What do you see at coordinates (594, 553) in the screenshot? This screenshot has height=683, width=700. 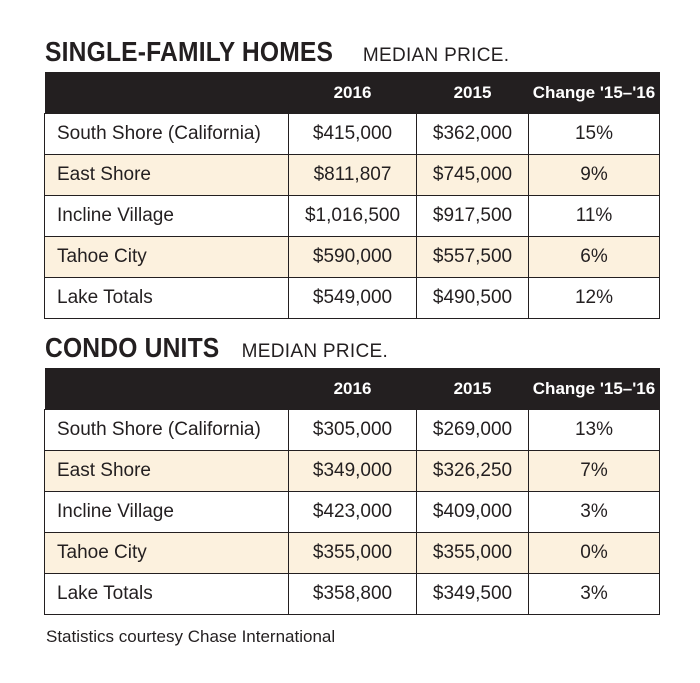 I see `price-change: 0%` at bounding box center [594, 553].